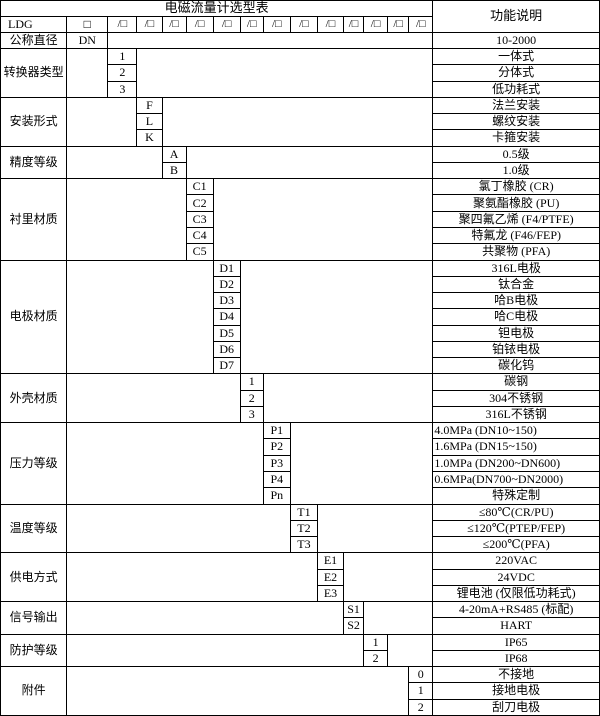  What do you see at coordinates (87, 24) in the screenshot?
I see `model-first-box: □` at bounding box center [87, 24].